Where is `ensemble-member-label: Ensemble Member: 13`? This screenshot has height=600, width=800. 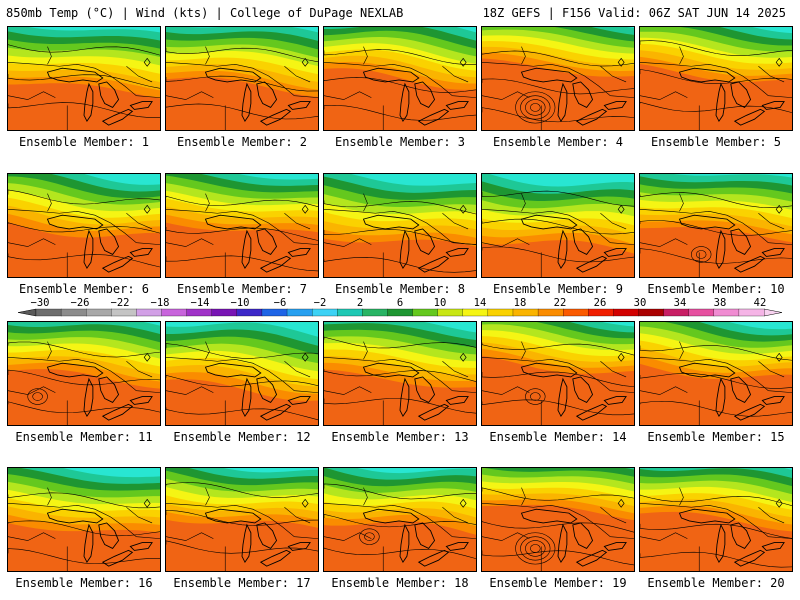 ensemble-member-label: Ensemble Member: 13 is located at coordinates (400, 437).